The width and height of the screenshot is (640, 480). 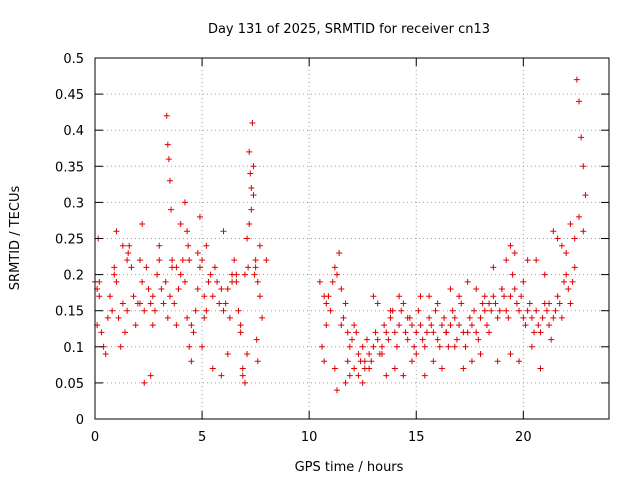 I want to click on x-tick-label: 15, so click(x=416, y=437).